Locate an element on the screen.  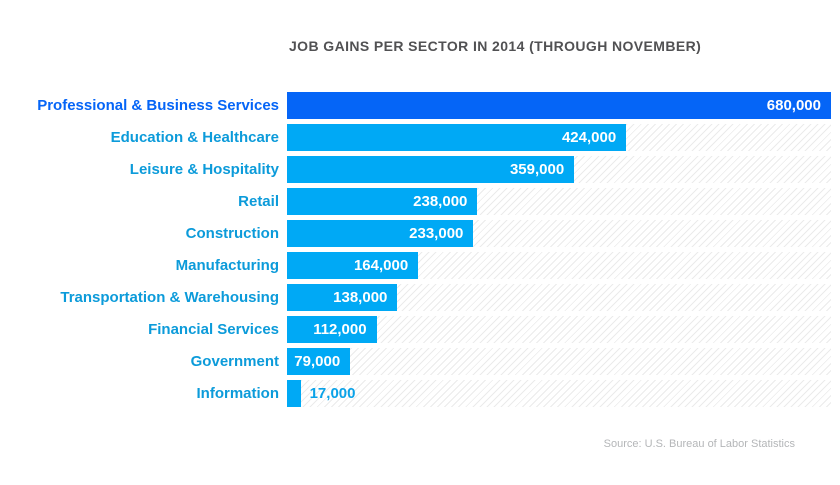
bar-track: 238,000 is located at coordinates (559, 201).